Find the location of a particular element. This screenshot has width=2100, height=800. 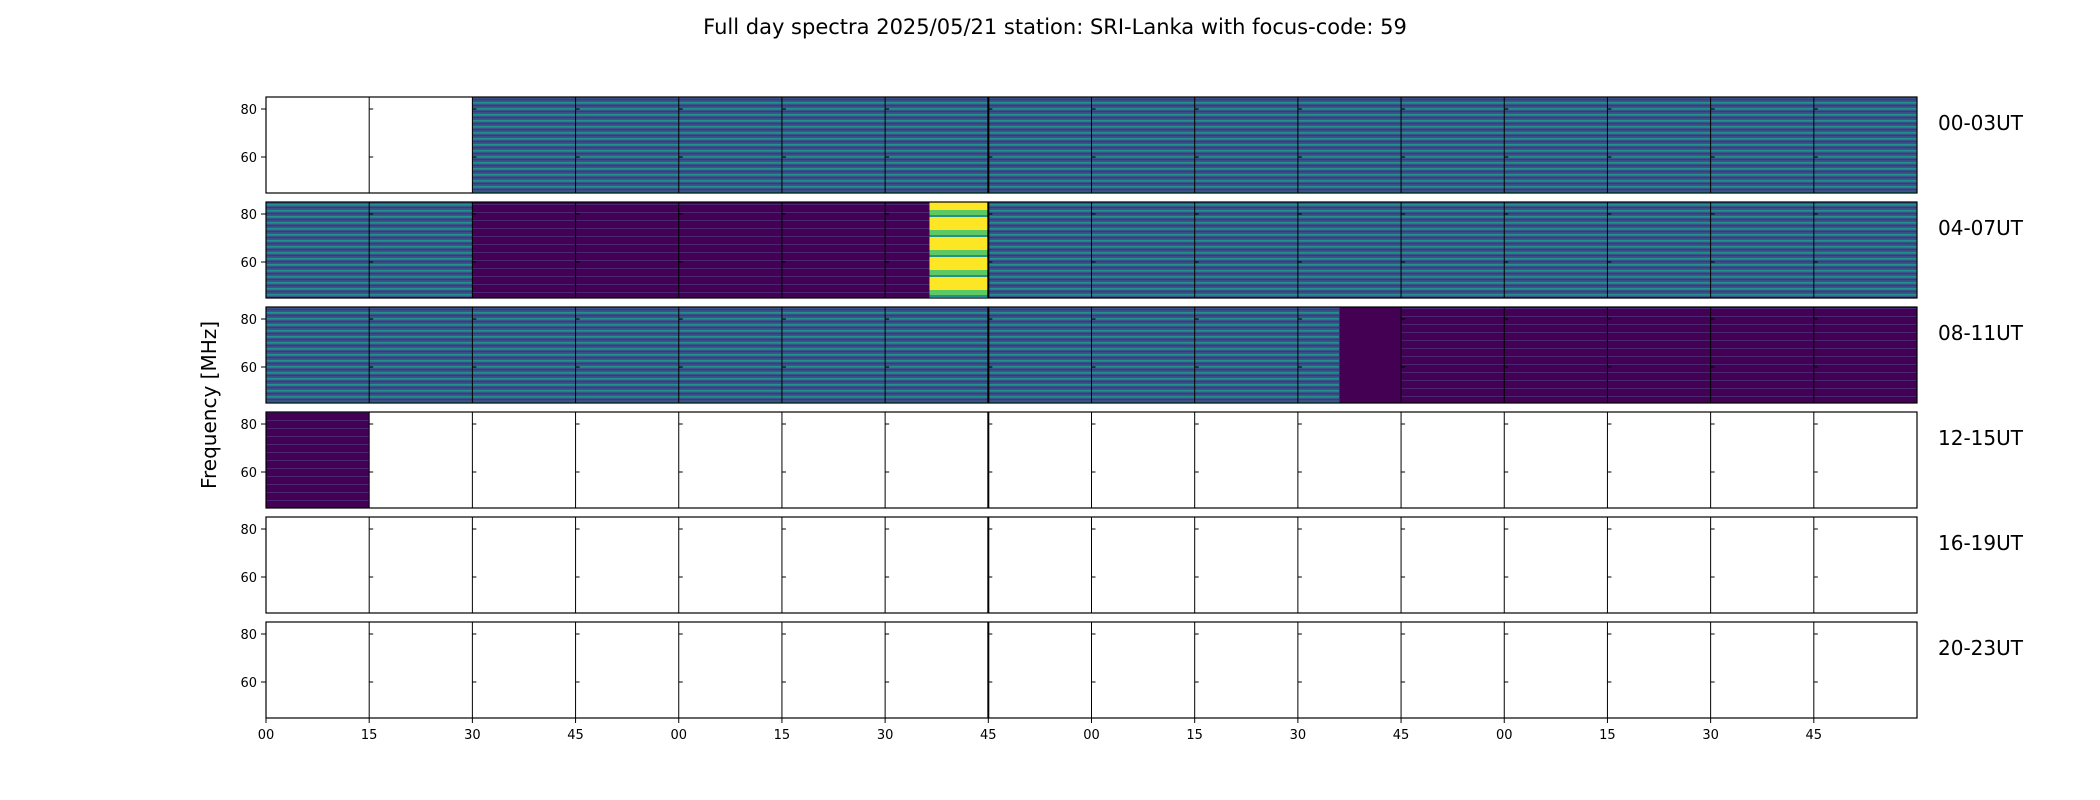

row-time-label: 20-23UT is located at coordinates (1981, 648).